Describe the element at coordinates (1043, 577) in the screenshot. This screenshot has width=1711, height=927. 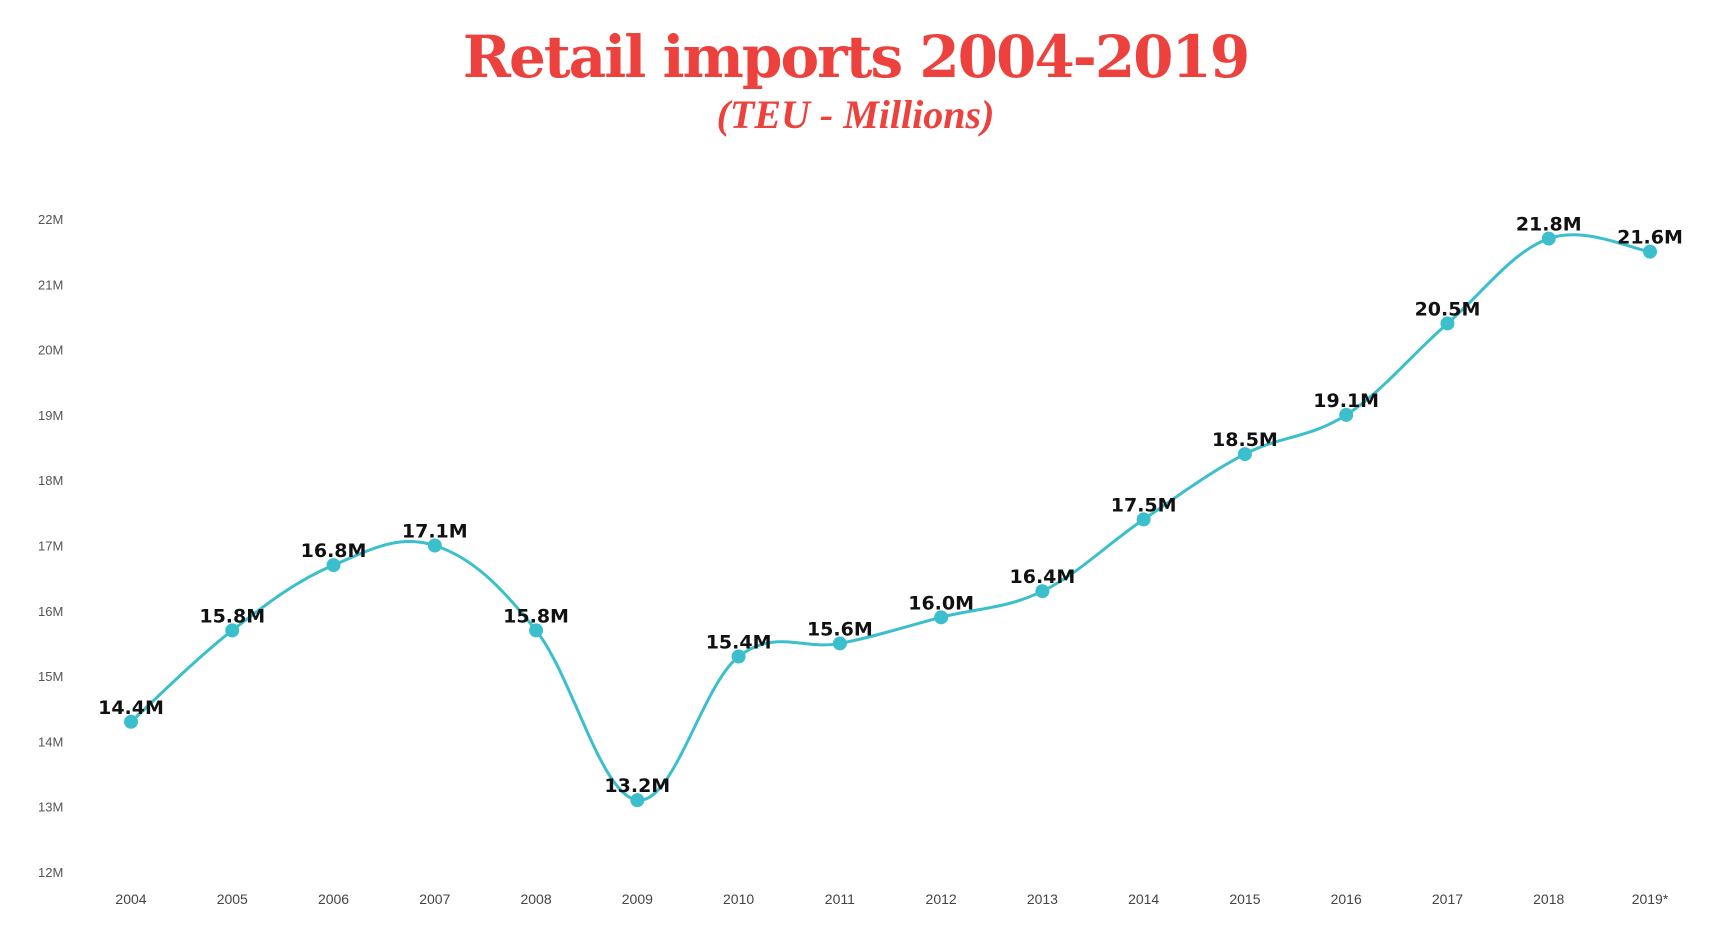
I see `data-label: 16.4M` at that location.